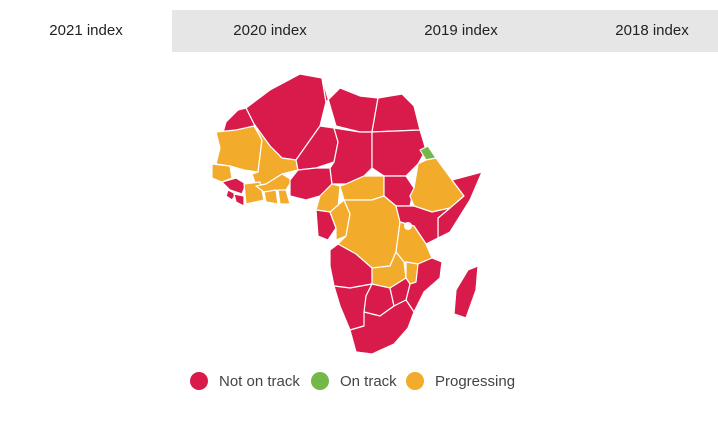 The height and width of the screenshot is (448, 718). What do you see at coordinates (423, 225) in the screenshot?
I see `country-uganda-kenya` at bounding box center [423, 225].